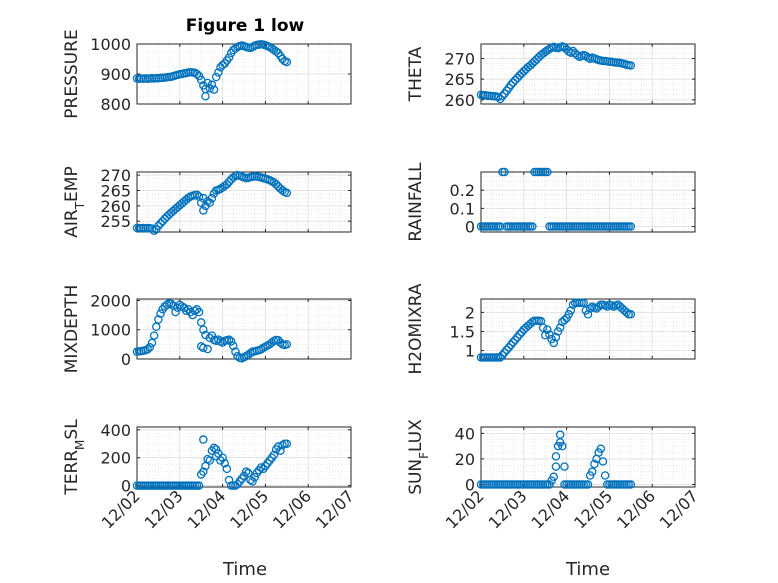  What do you see at coordinates (470, 351) in the screenshot?
I see `y-tick-label: 1` at bounding box center [470, 351].